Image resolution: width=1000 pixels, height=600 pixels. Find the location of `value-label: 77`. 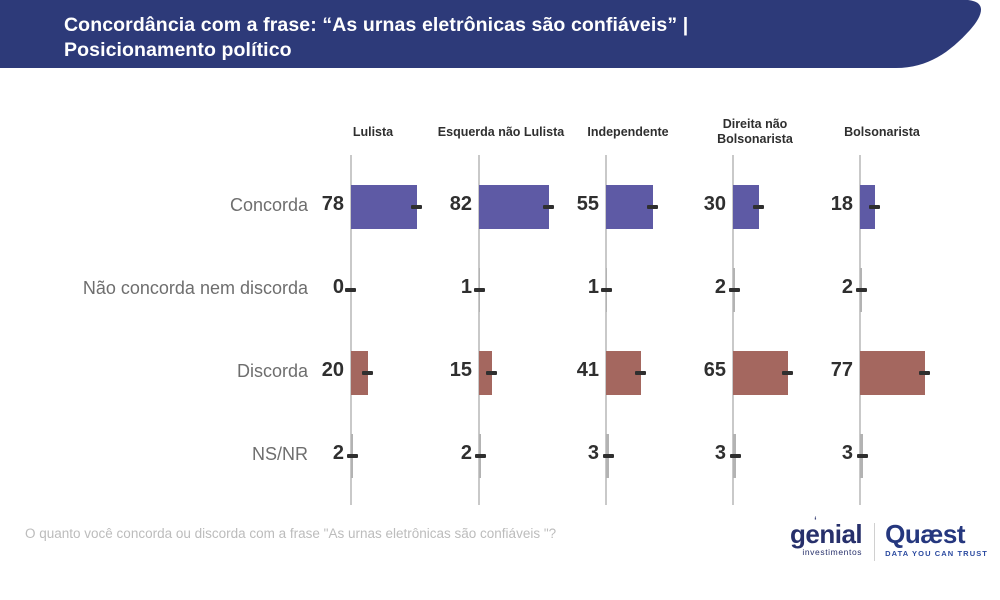

value-label: 77 is located at coordinates (841, 370).